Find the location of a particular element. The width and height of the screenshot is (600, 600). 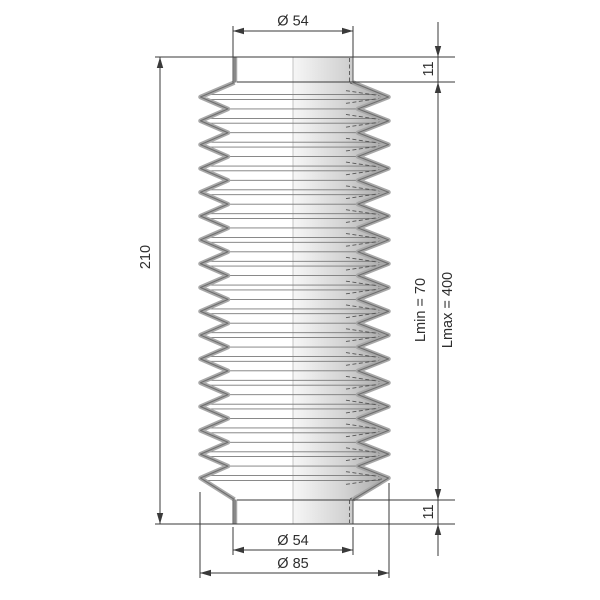

bottom-collar-height-label: 11 is located at coordinates (429, 511).